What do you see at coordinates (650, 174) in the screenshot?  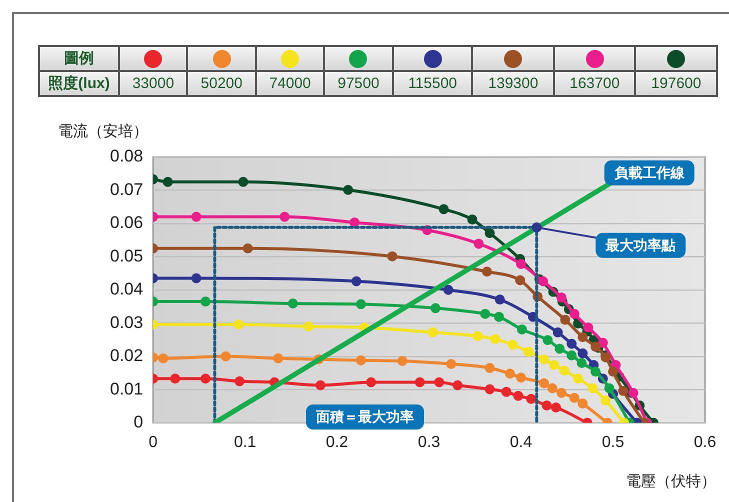 I see `annotation: 負載工作線` at bounding box center [650, 174].